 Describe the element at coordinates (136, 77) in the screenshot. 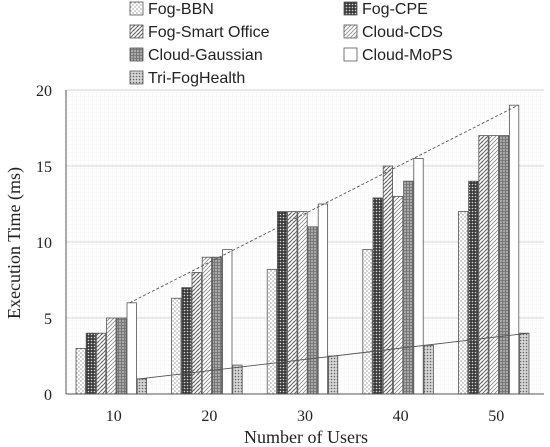

I see `legend-swatch-tri-foghealth` at that location.